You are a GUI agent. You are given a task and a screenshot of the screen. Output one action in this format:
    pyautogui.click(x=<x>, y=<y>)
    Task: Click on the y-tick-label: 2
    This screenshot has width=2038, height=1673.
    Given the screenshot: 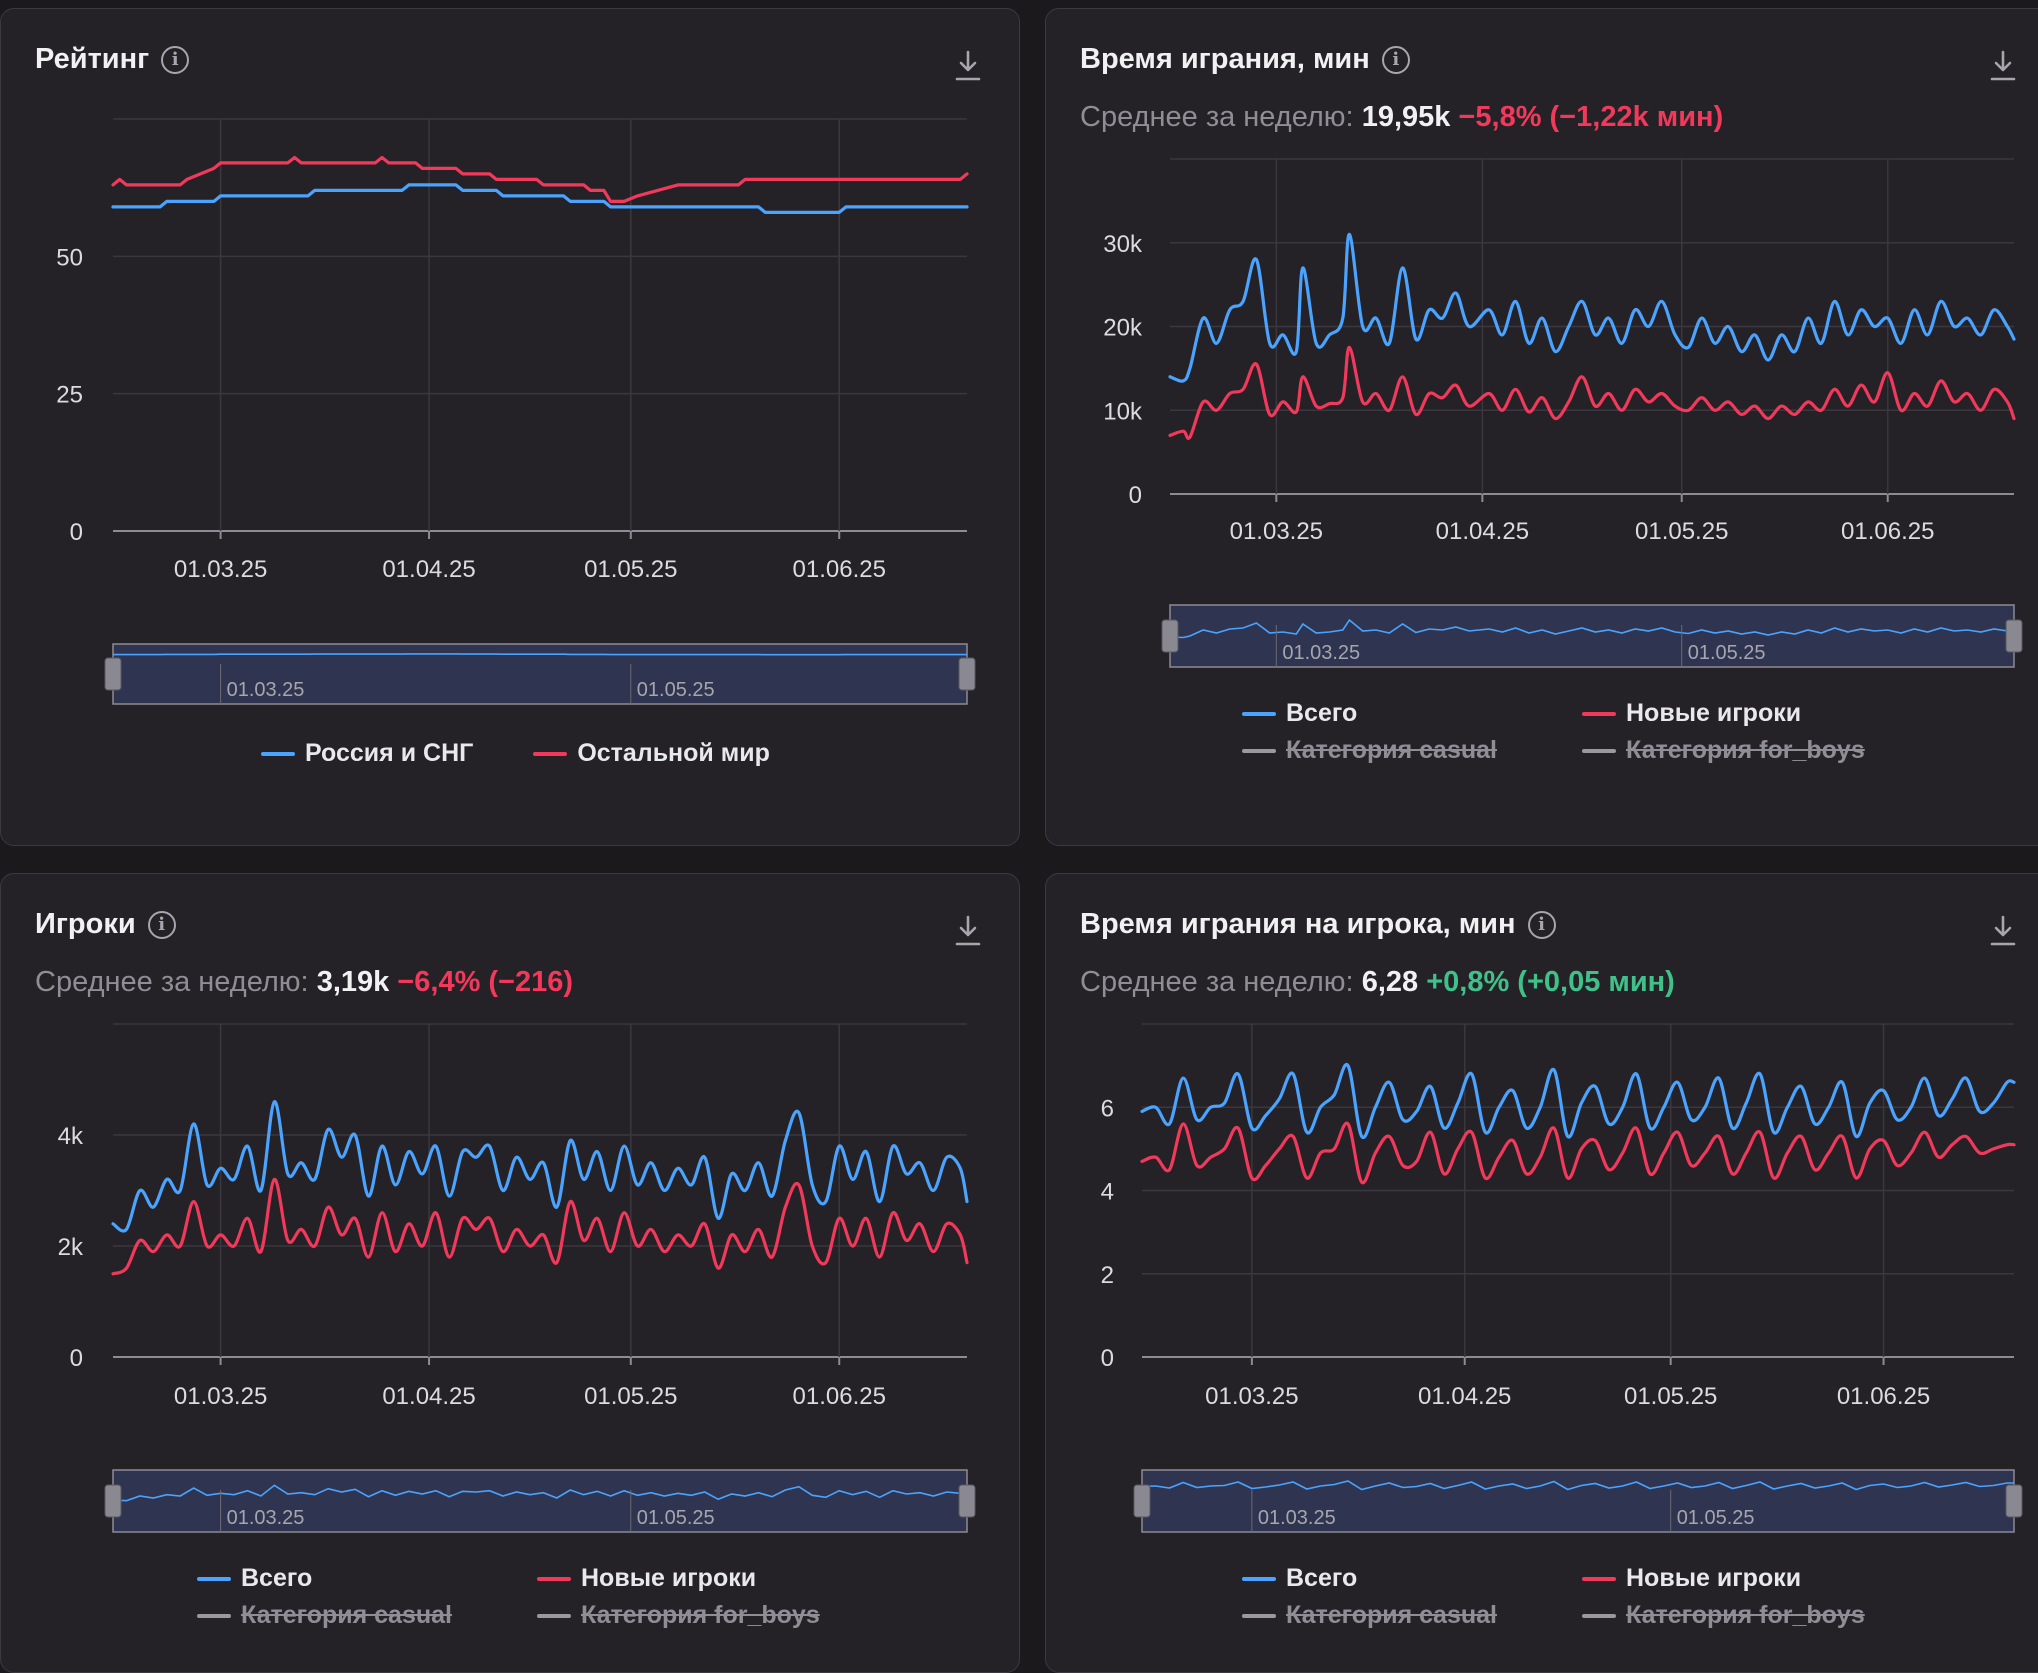 What is the action you would take?
    pyautogui.click(x=1107, y=1275)
    